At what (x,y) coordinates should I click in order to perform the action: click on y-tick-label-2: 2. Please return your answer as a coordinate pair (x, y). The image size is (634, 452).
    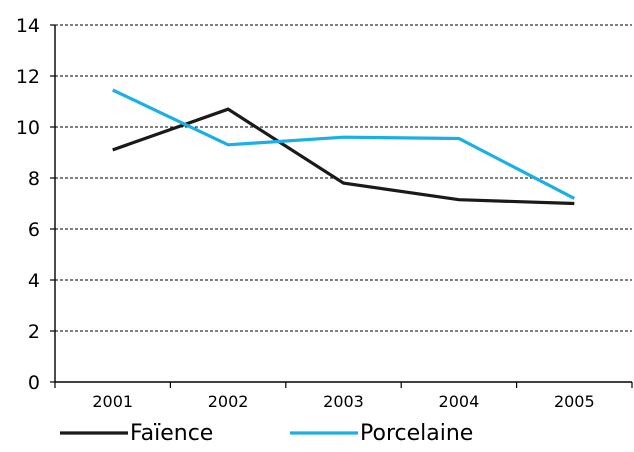
    Looking at the image, I should click on (34, 332).